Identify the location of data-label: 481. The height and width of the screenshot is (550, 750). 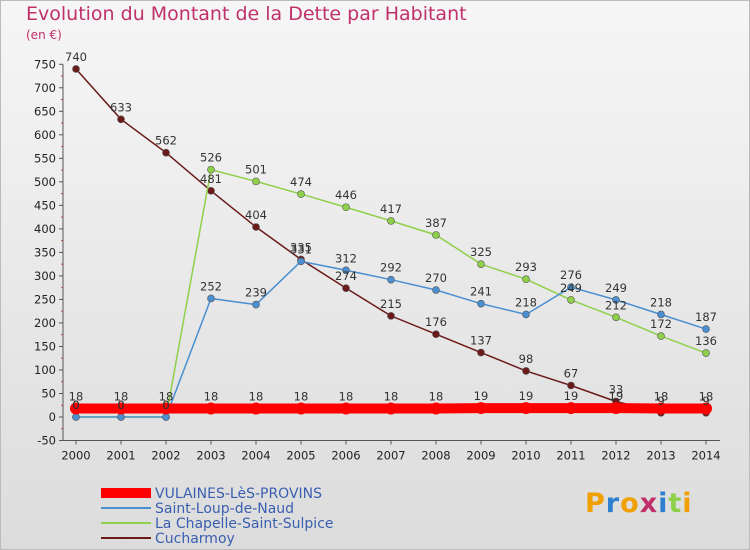
(211, 179).